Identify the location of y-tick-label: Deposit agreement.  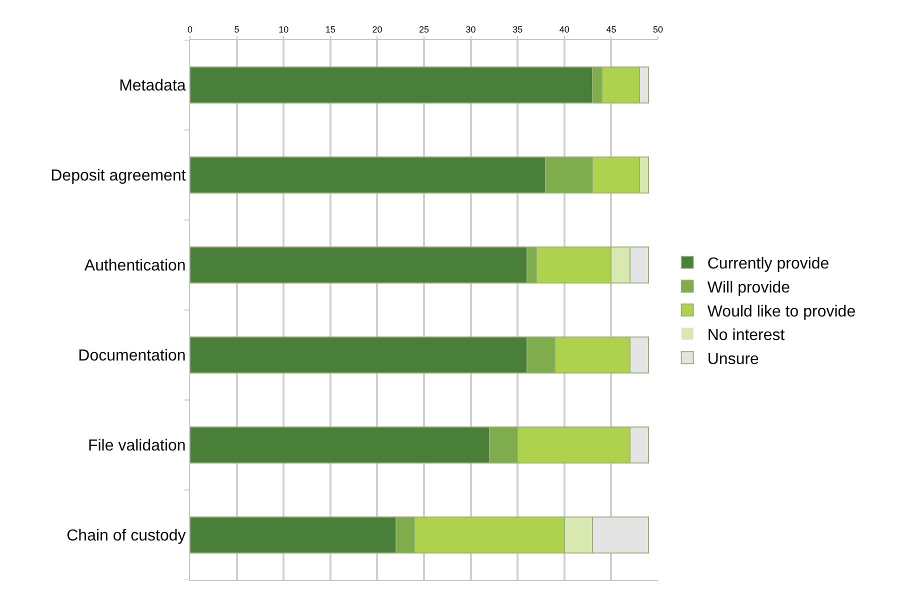
(118, 176).